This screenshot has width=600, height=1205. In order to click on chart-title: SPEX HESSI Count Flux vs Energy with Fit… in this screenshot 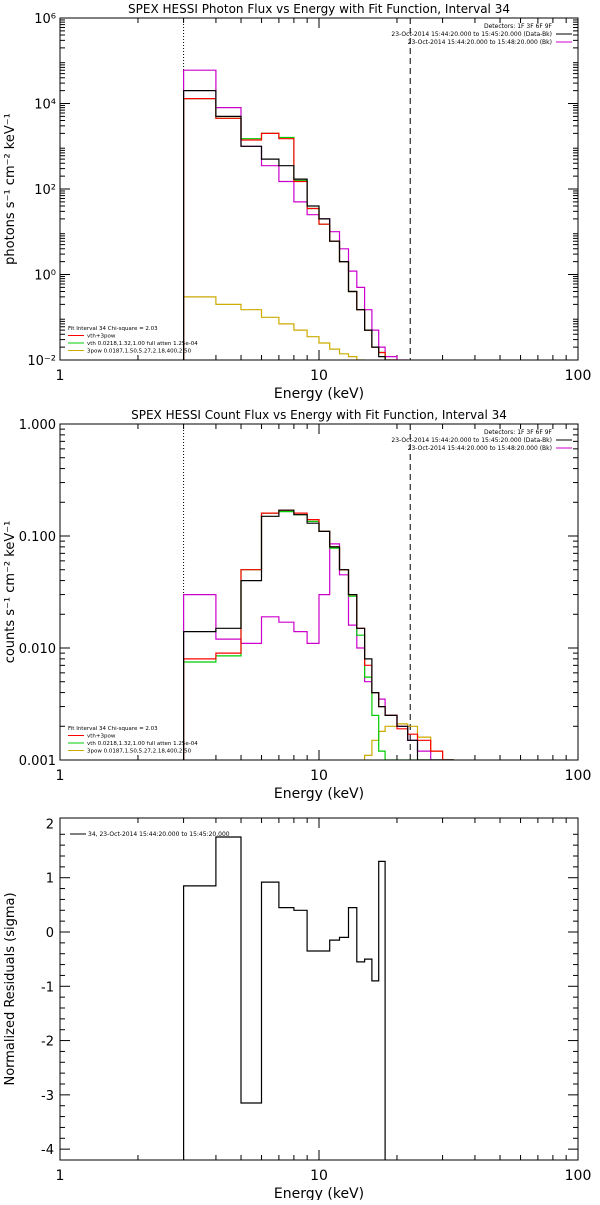, I will do `click(319, 415)`.